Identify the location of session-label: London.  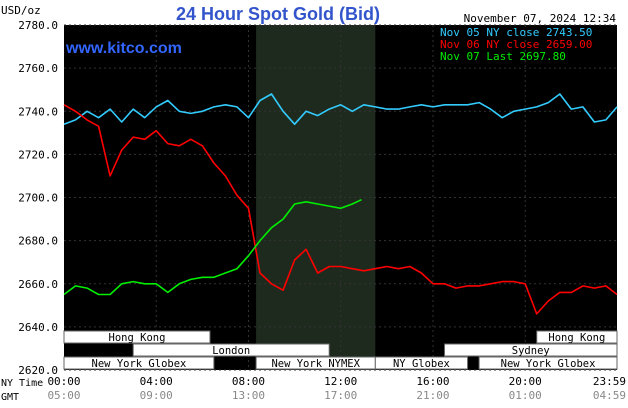
(231, 351).